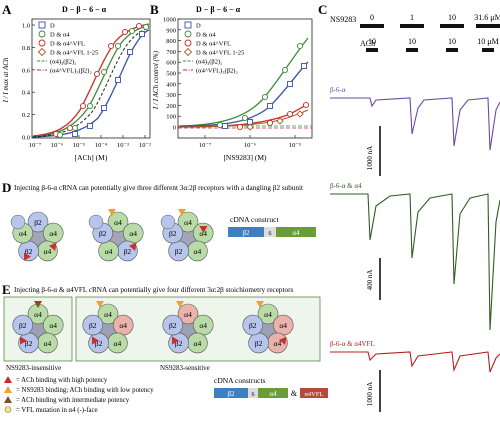  I want to click on key-label: = ACh binding with intermediate potency, so click(73, 400).